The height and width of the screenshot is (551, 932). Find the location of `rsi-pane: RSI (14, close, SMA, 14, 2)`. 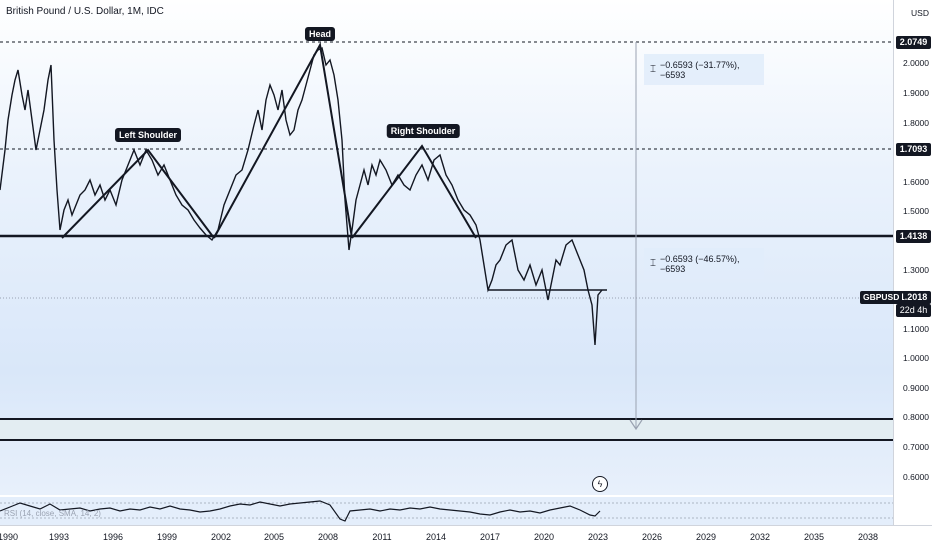

rsi-pane: RSI (14, close, SMA, 14, 2) is located at coordinates (446, 511).